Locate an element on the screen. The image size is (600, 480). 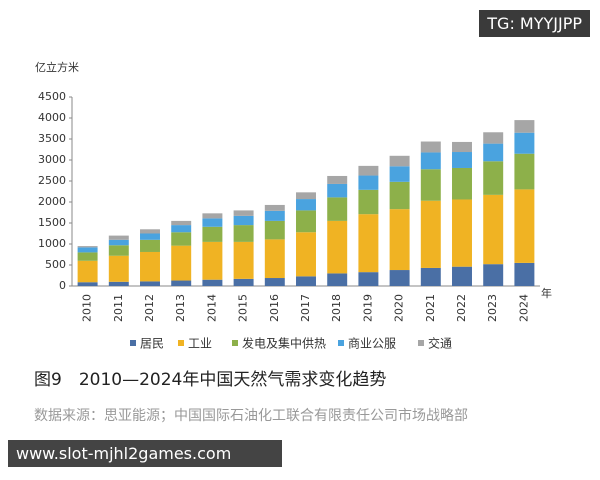
legend-label: 交通 is located at coordinates (440, 343).